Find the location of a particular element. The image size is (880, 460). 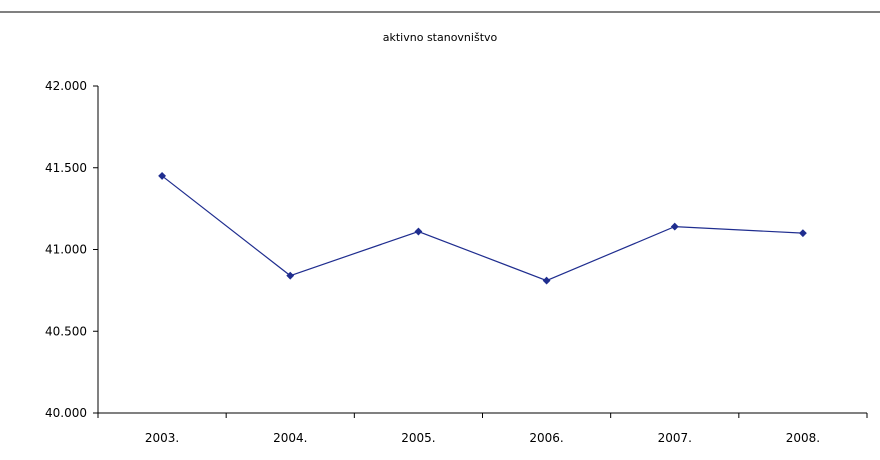

x-tick-label: 2008. is located at coordinates (803, 438).